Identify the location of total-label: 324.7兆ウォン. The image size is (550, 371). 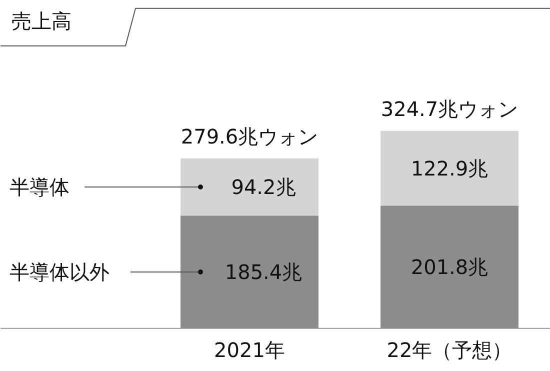
(449, 109).